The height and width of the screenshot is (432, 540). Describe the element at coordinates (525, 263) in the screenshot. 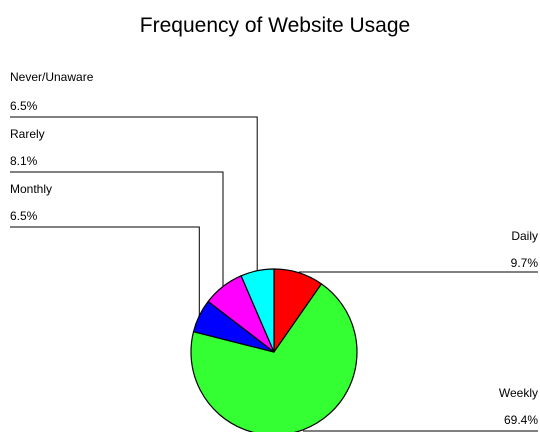

I see `slice-value-daily: 9.7%` at that location.